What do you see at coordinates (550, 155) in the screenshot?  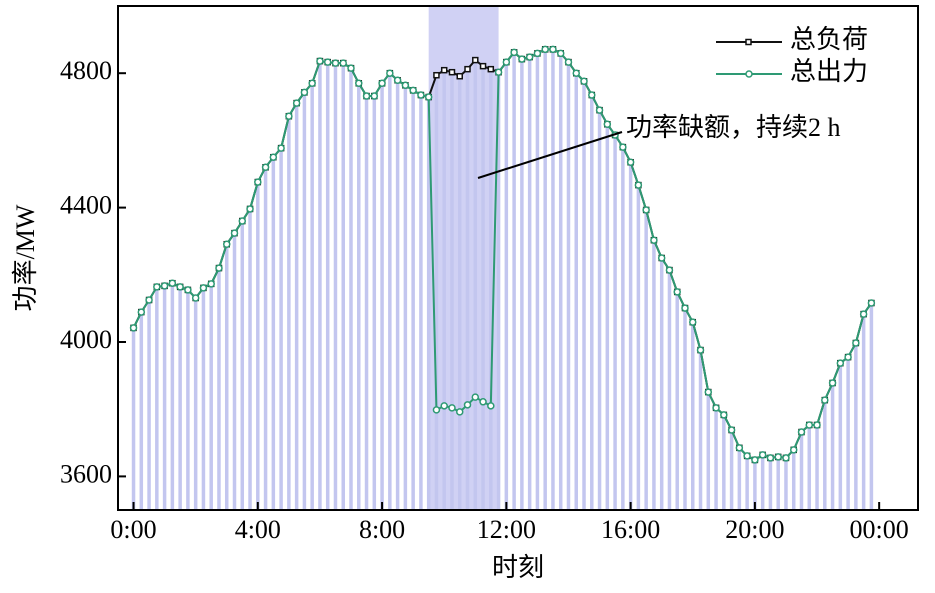 I see `annotation-line` at bounding box center [550, 155].